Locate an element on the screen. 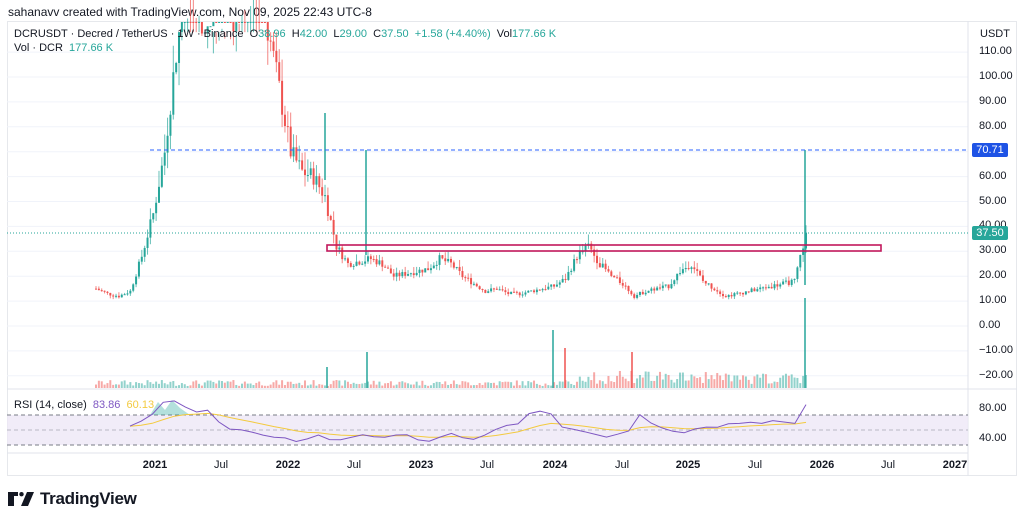 The height and width of the screenshot is (521, 1024). rsi-overbought-fill is located at coordinates (170, 407).